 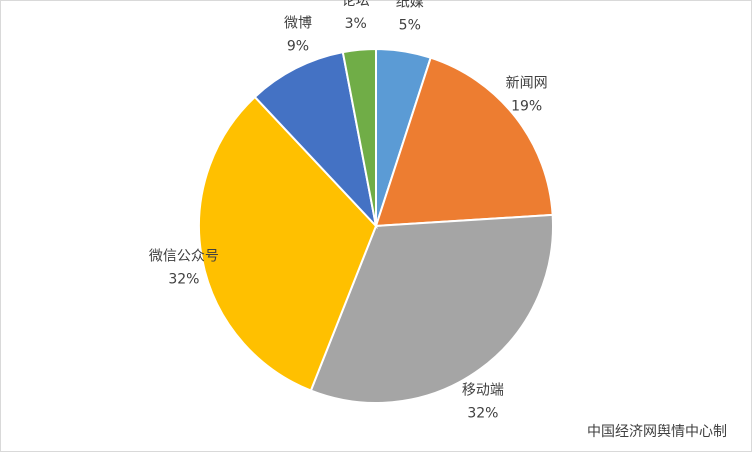 I want to click on slice-label: 微博, so click(x=298, y=23).